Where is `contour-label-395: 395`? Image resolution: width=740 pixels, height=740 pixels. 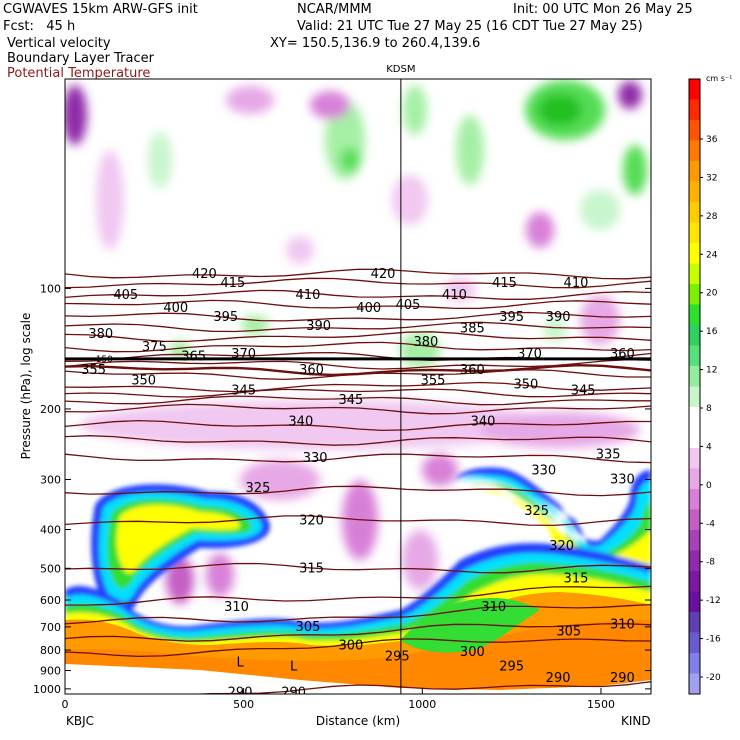 contour-label-395: 395 is located at coordinates (225, 317).